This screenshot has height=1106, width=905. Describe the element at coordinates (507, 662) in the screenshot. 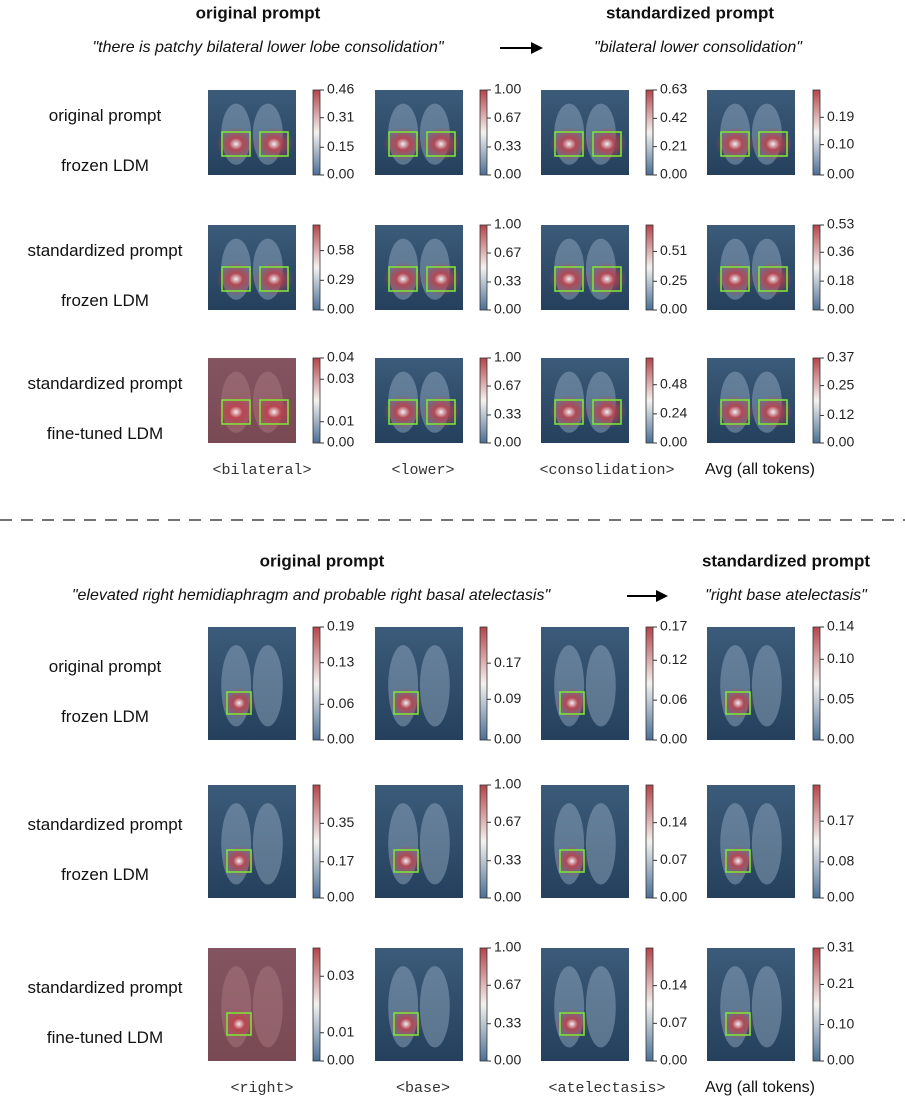

I see `colorbar-tick-label: 0.17` at that location.